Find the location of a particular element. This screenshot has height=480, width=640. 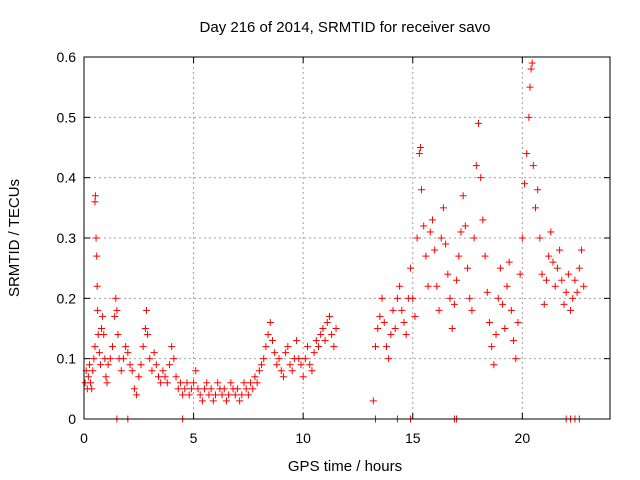

x-tick-label: 10 is located at coordinates (303, 438).